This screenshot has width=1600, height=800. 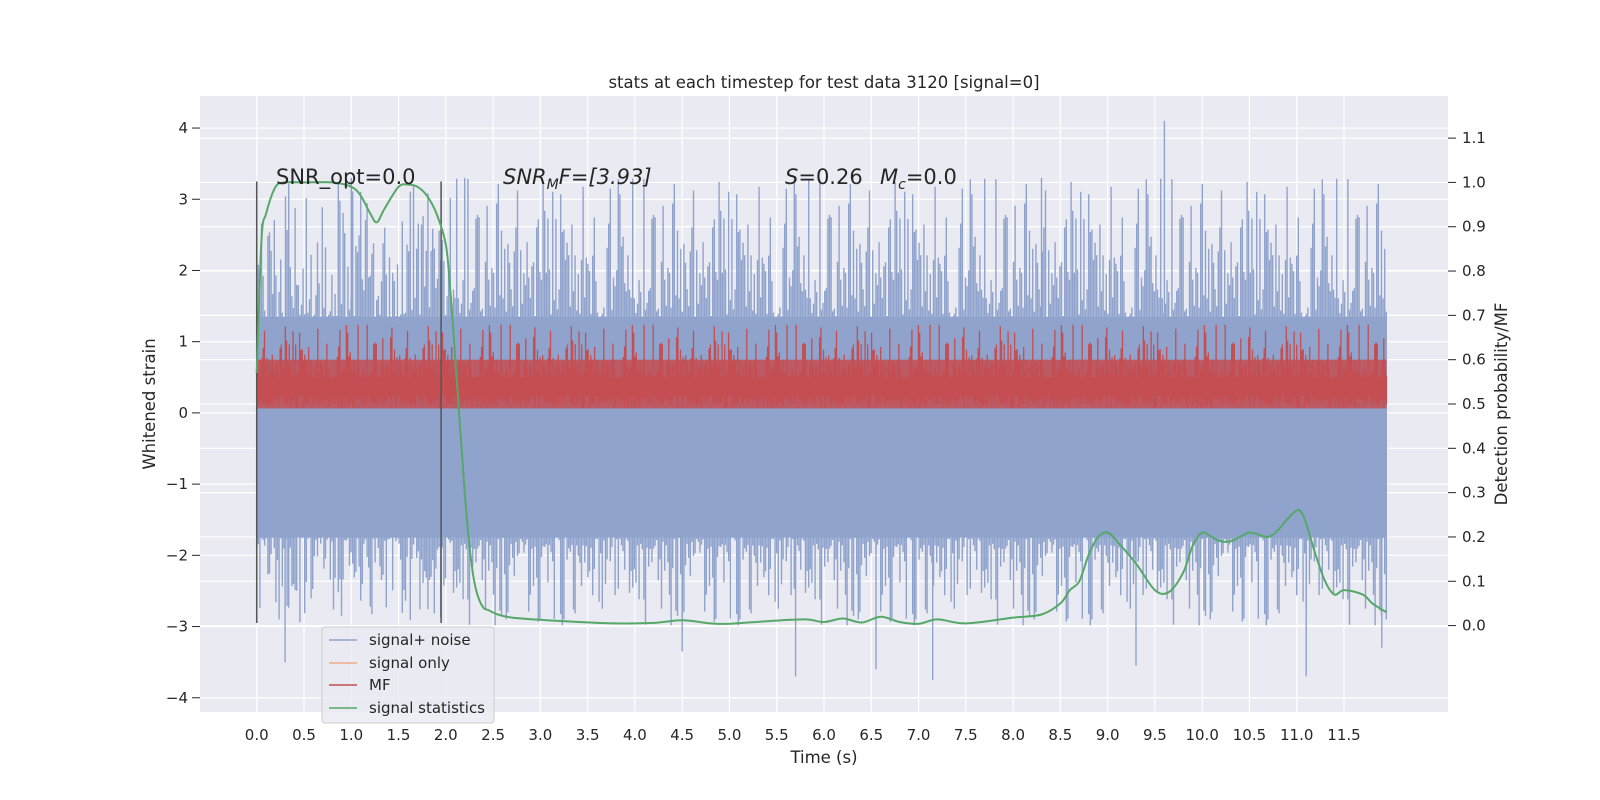 I want to click on legend-label-signal-noise: signal+ noise, so click(x=420, y=640).